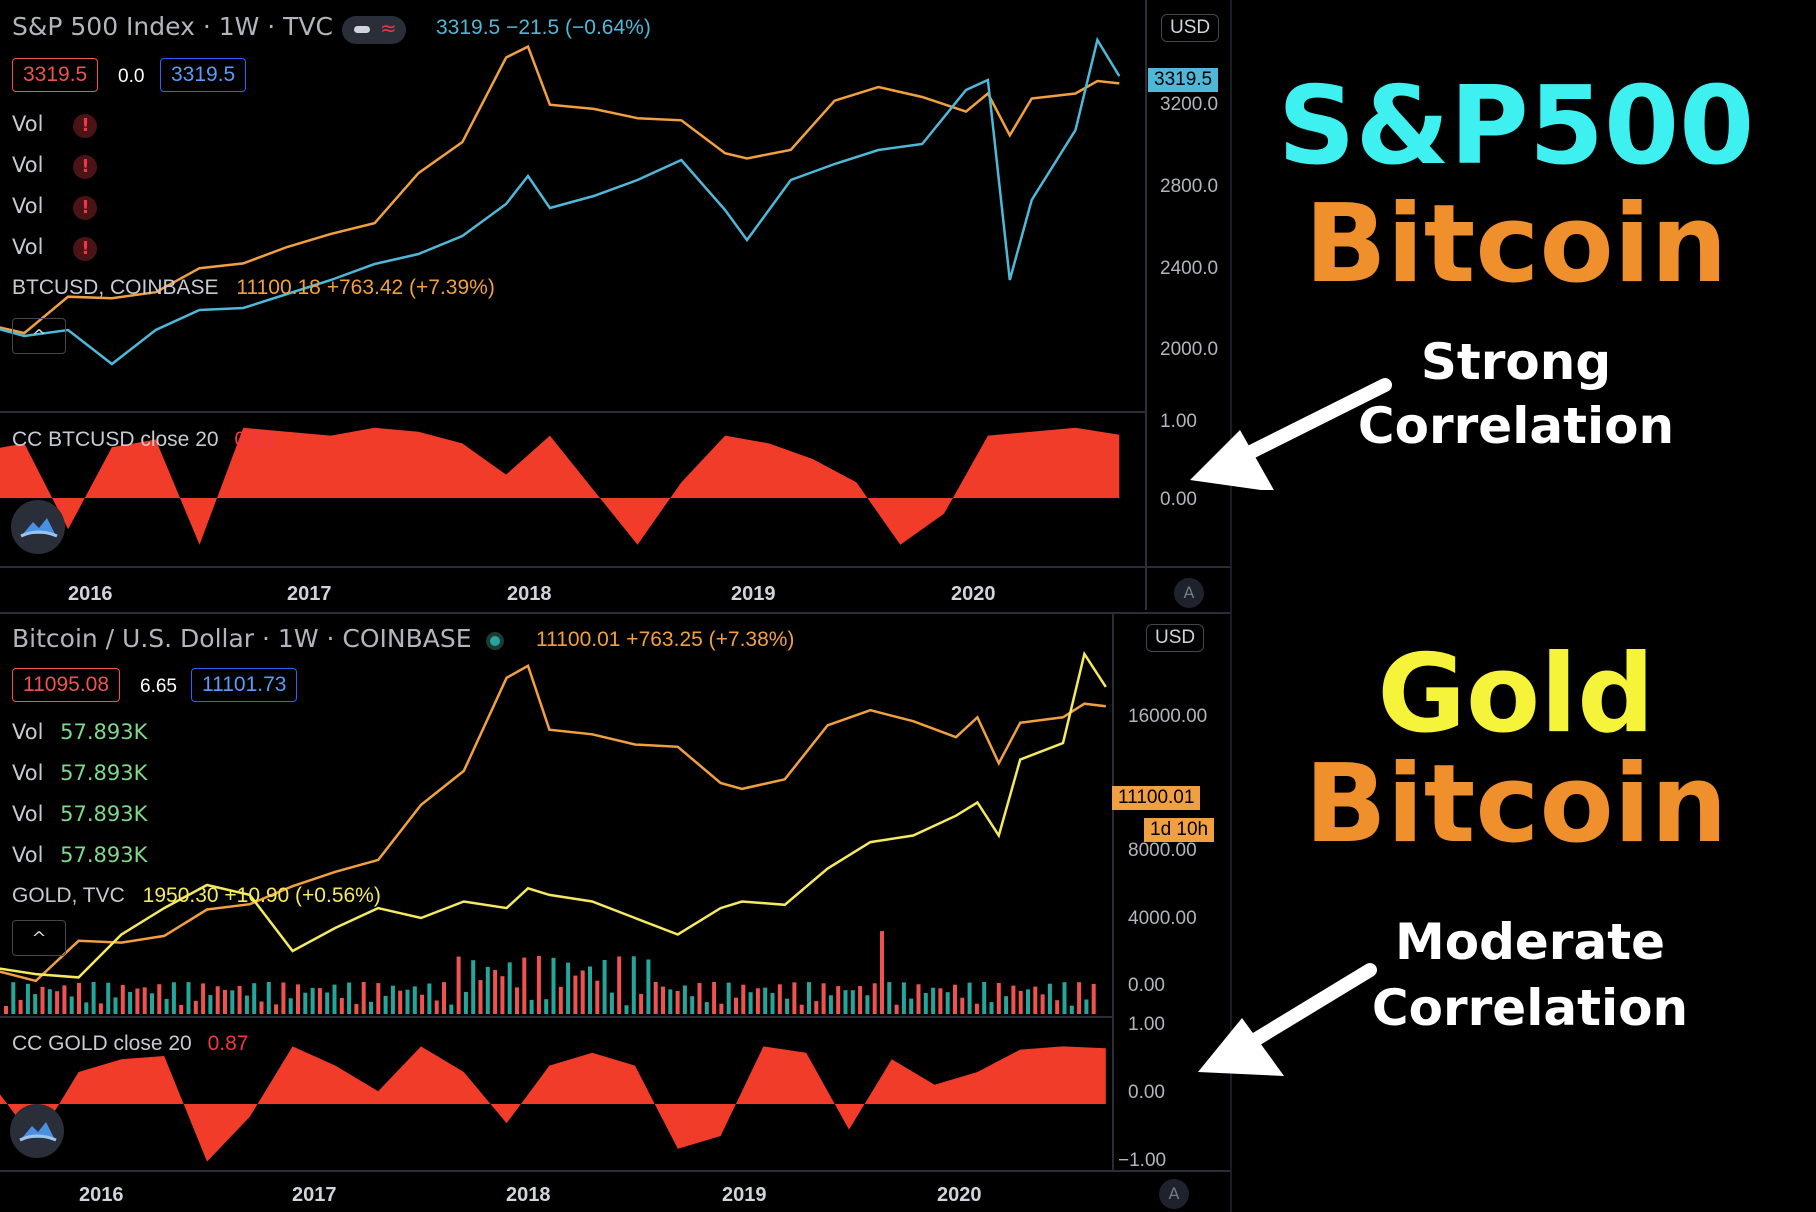 This screenshot has height=1212, width=1816. Describe the element at coordinates (1189, 593) in the screenshot. I see `top-auto-scale-button: A` at that location.